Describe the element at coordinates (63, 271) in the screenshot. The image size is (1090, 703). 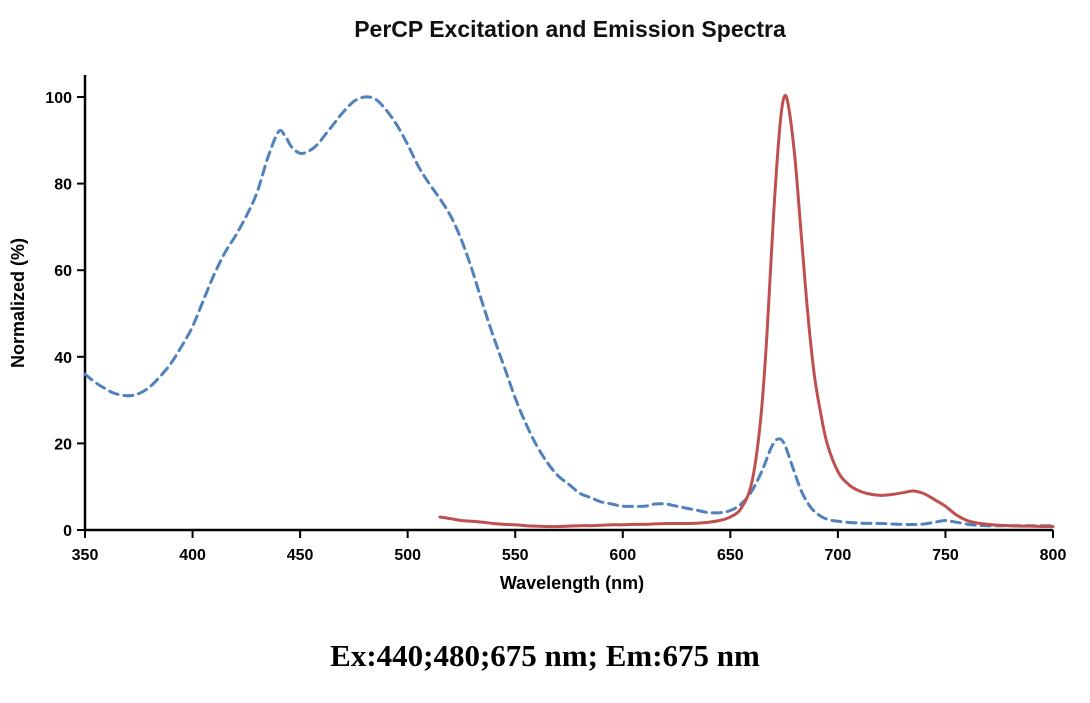
I see `y-tick-label-60: 60` at that location.